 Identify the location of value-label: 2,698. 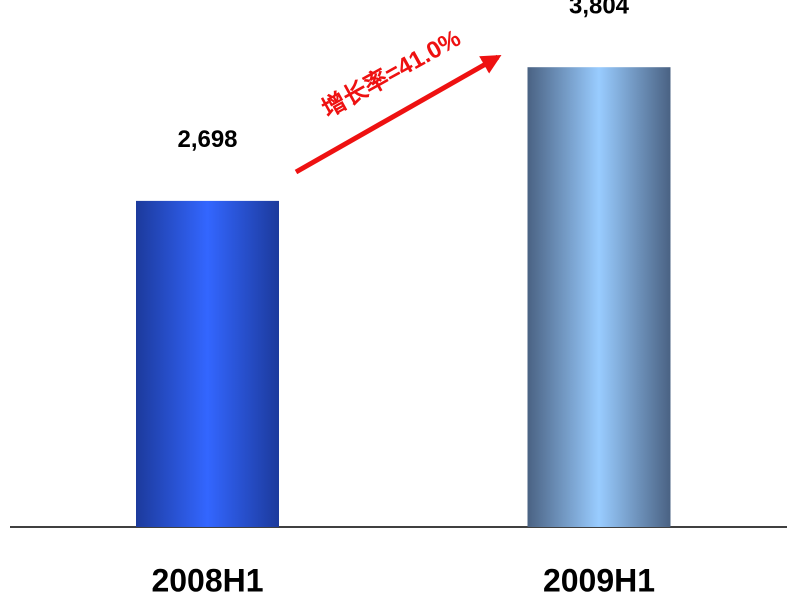
(207, 139).